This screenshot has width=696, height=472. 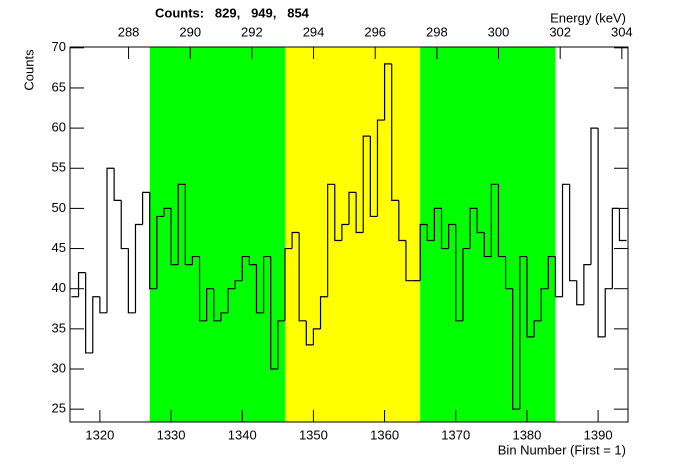 What do you see at coordinates (375, 31) in the screenshot?
I see `x2-tick-label: 296` at bounding box center [375, 31].